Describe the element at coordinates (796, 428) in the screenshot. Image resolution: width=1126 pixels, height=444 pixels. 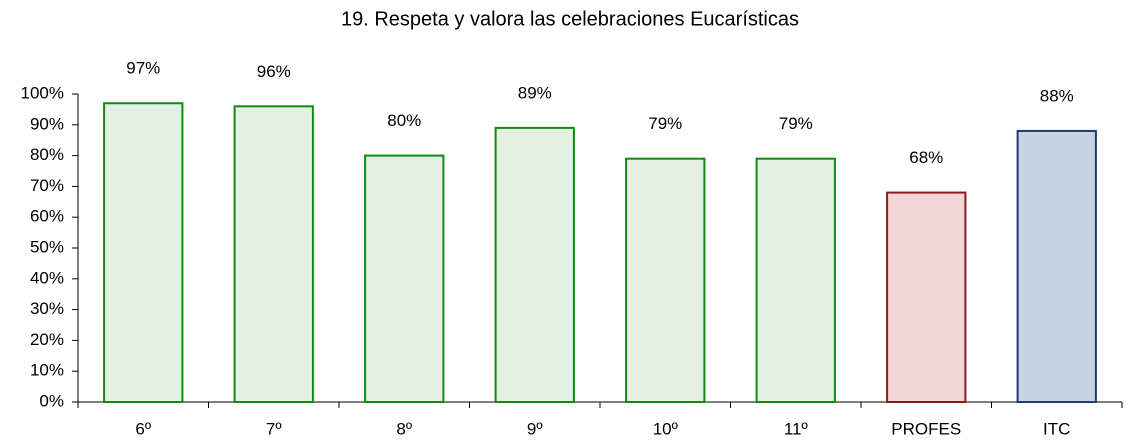
I see `x-tick-label: 11º` at that location.